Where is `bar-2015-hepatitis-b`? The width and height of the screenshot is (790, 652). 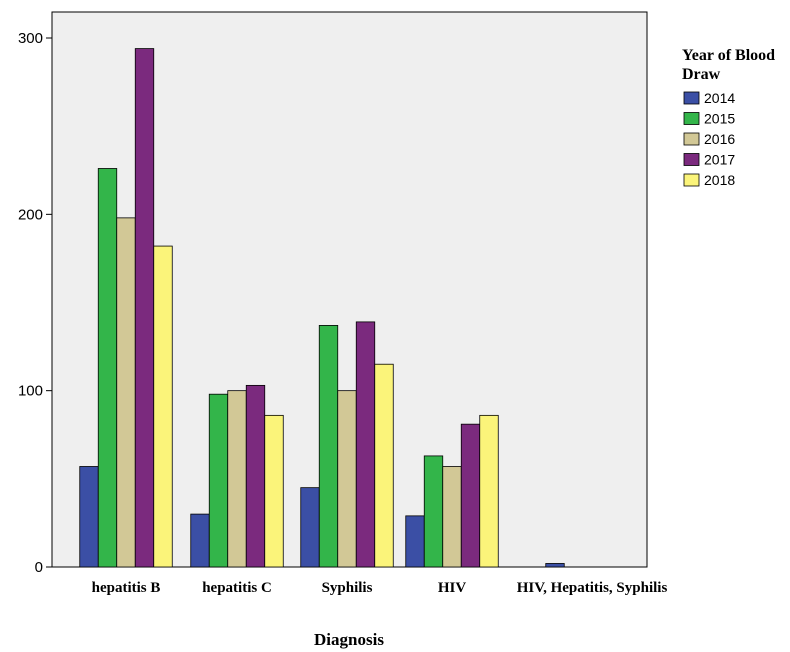 bar-2015-hepatitis-b is located at coordinates (107, 368).